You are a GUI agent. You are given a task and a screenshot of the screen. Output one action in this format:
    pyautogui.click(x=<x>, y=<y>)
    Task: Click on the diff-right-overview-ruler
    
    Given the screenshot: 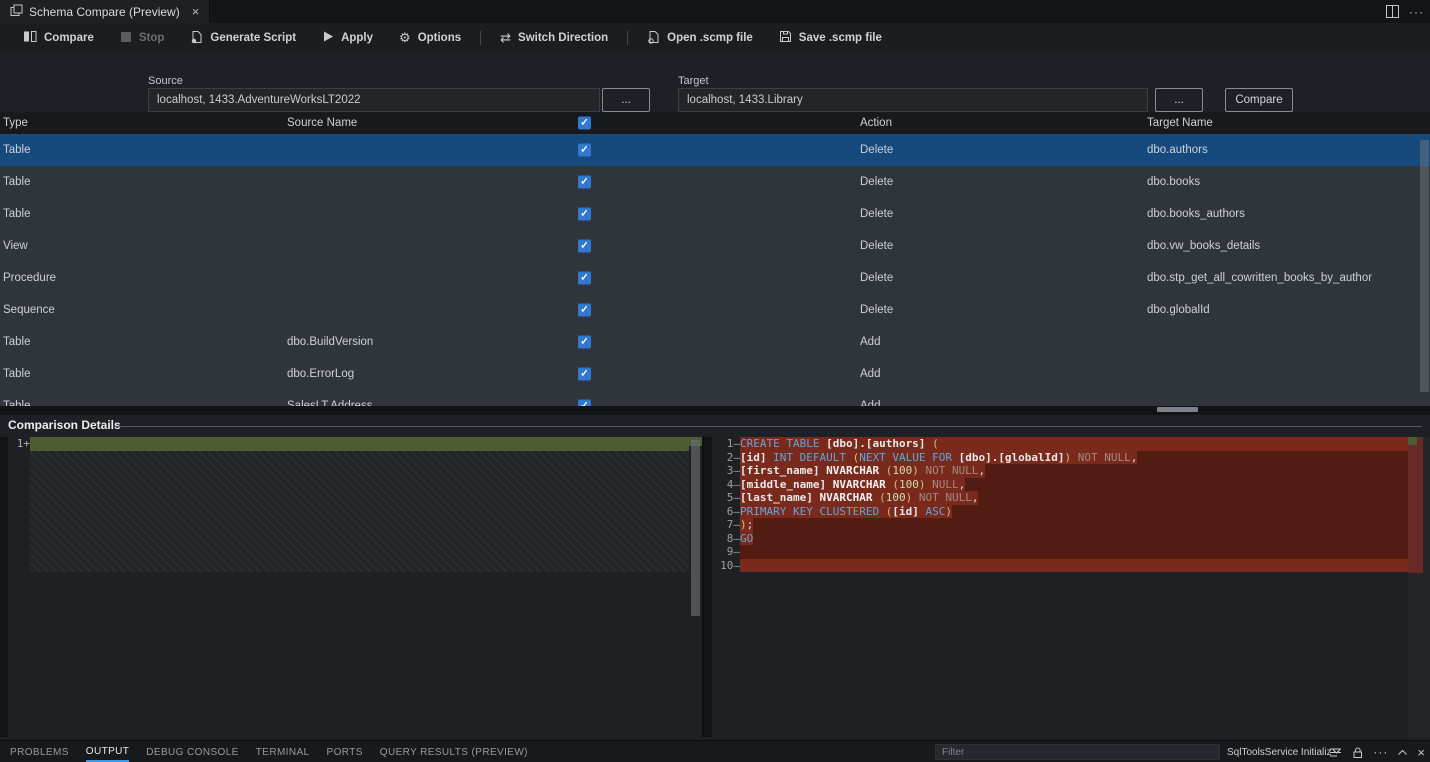 What is the action you would take?
    pyautogui.click(x=1419, y=587)
    